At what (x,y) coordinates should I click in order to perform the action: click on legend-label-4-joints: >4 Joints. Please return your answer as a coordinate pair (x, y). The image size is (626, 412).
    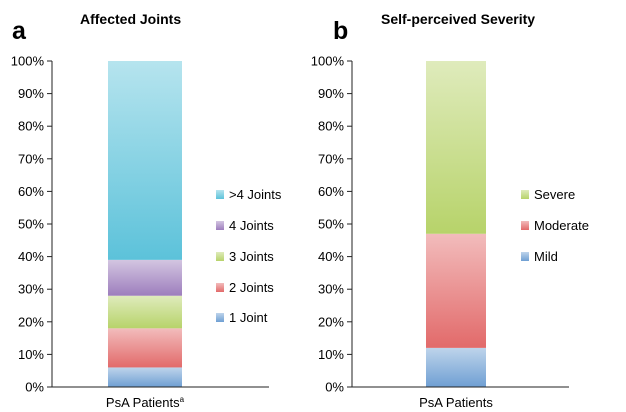
    Looking at the image, I should click on (255, 194).